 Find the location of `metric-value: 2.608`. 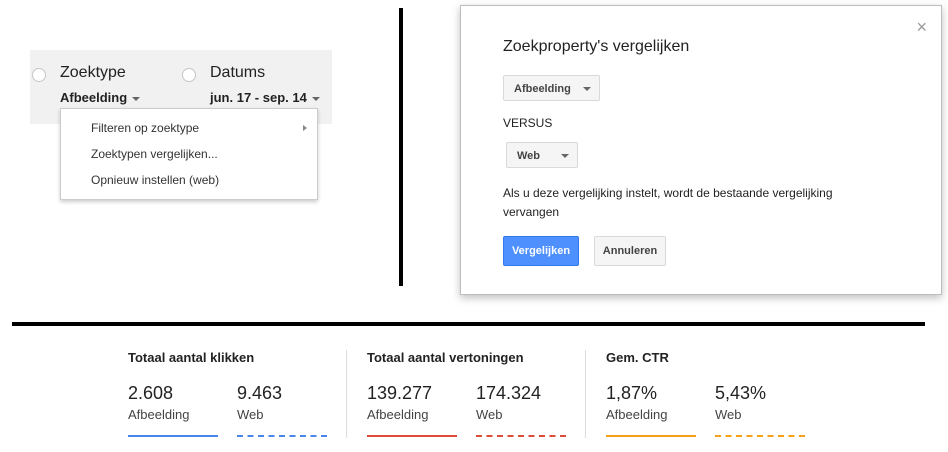

metric-value: 2.608 is located at coordinates (151, 393).